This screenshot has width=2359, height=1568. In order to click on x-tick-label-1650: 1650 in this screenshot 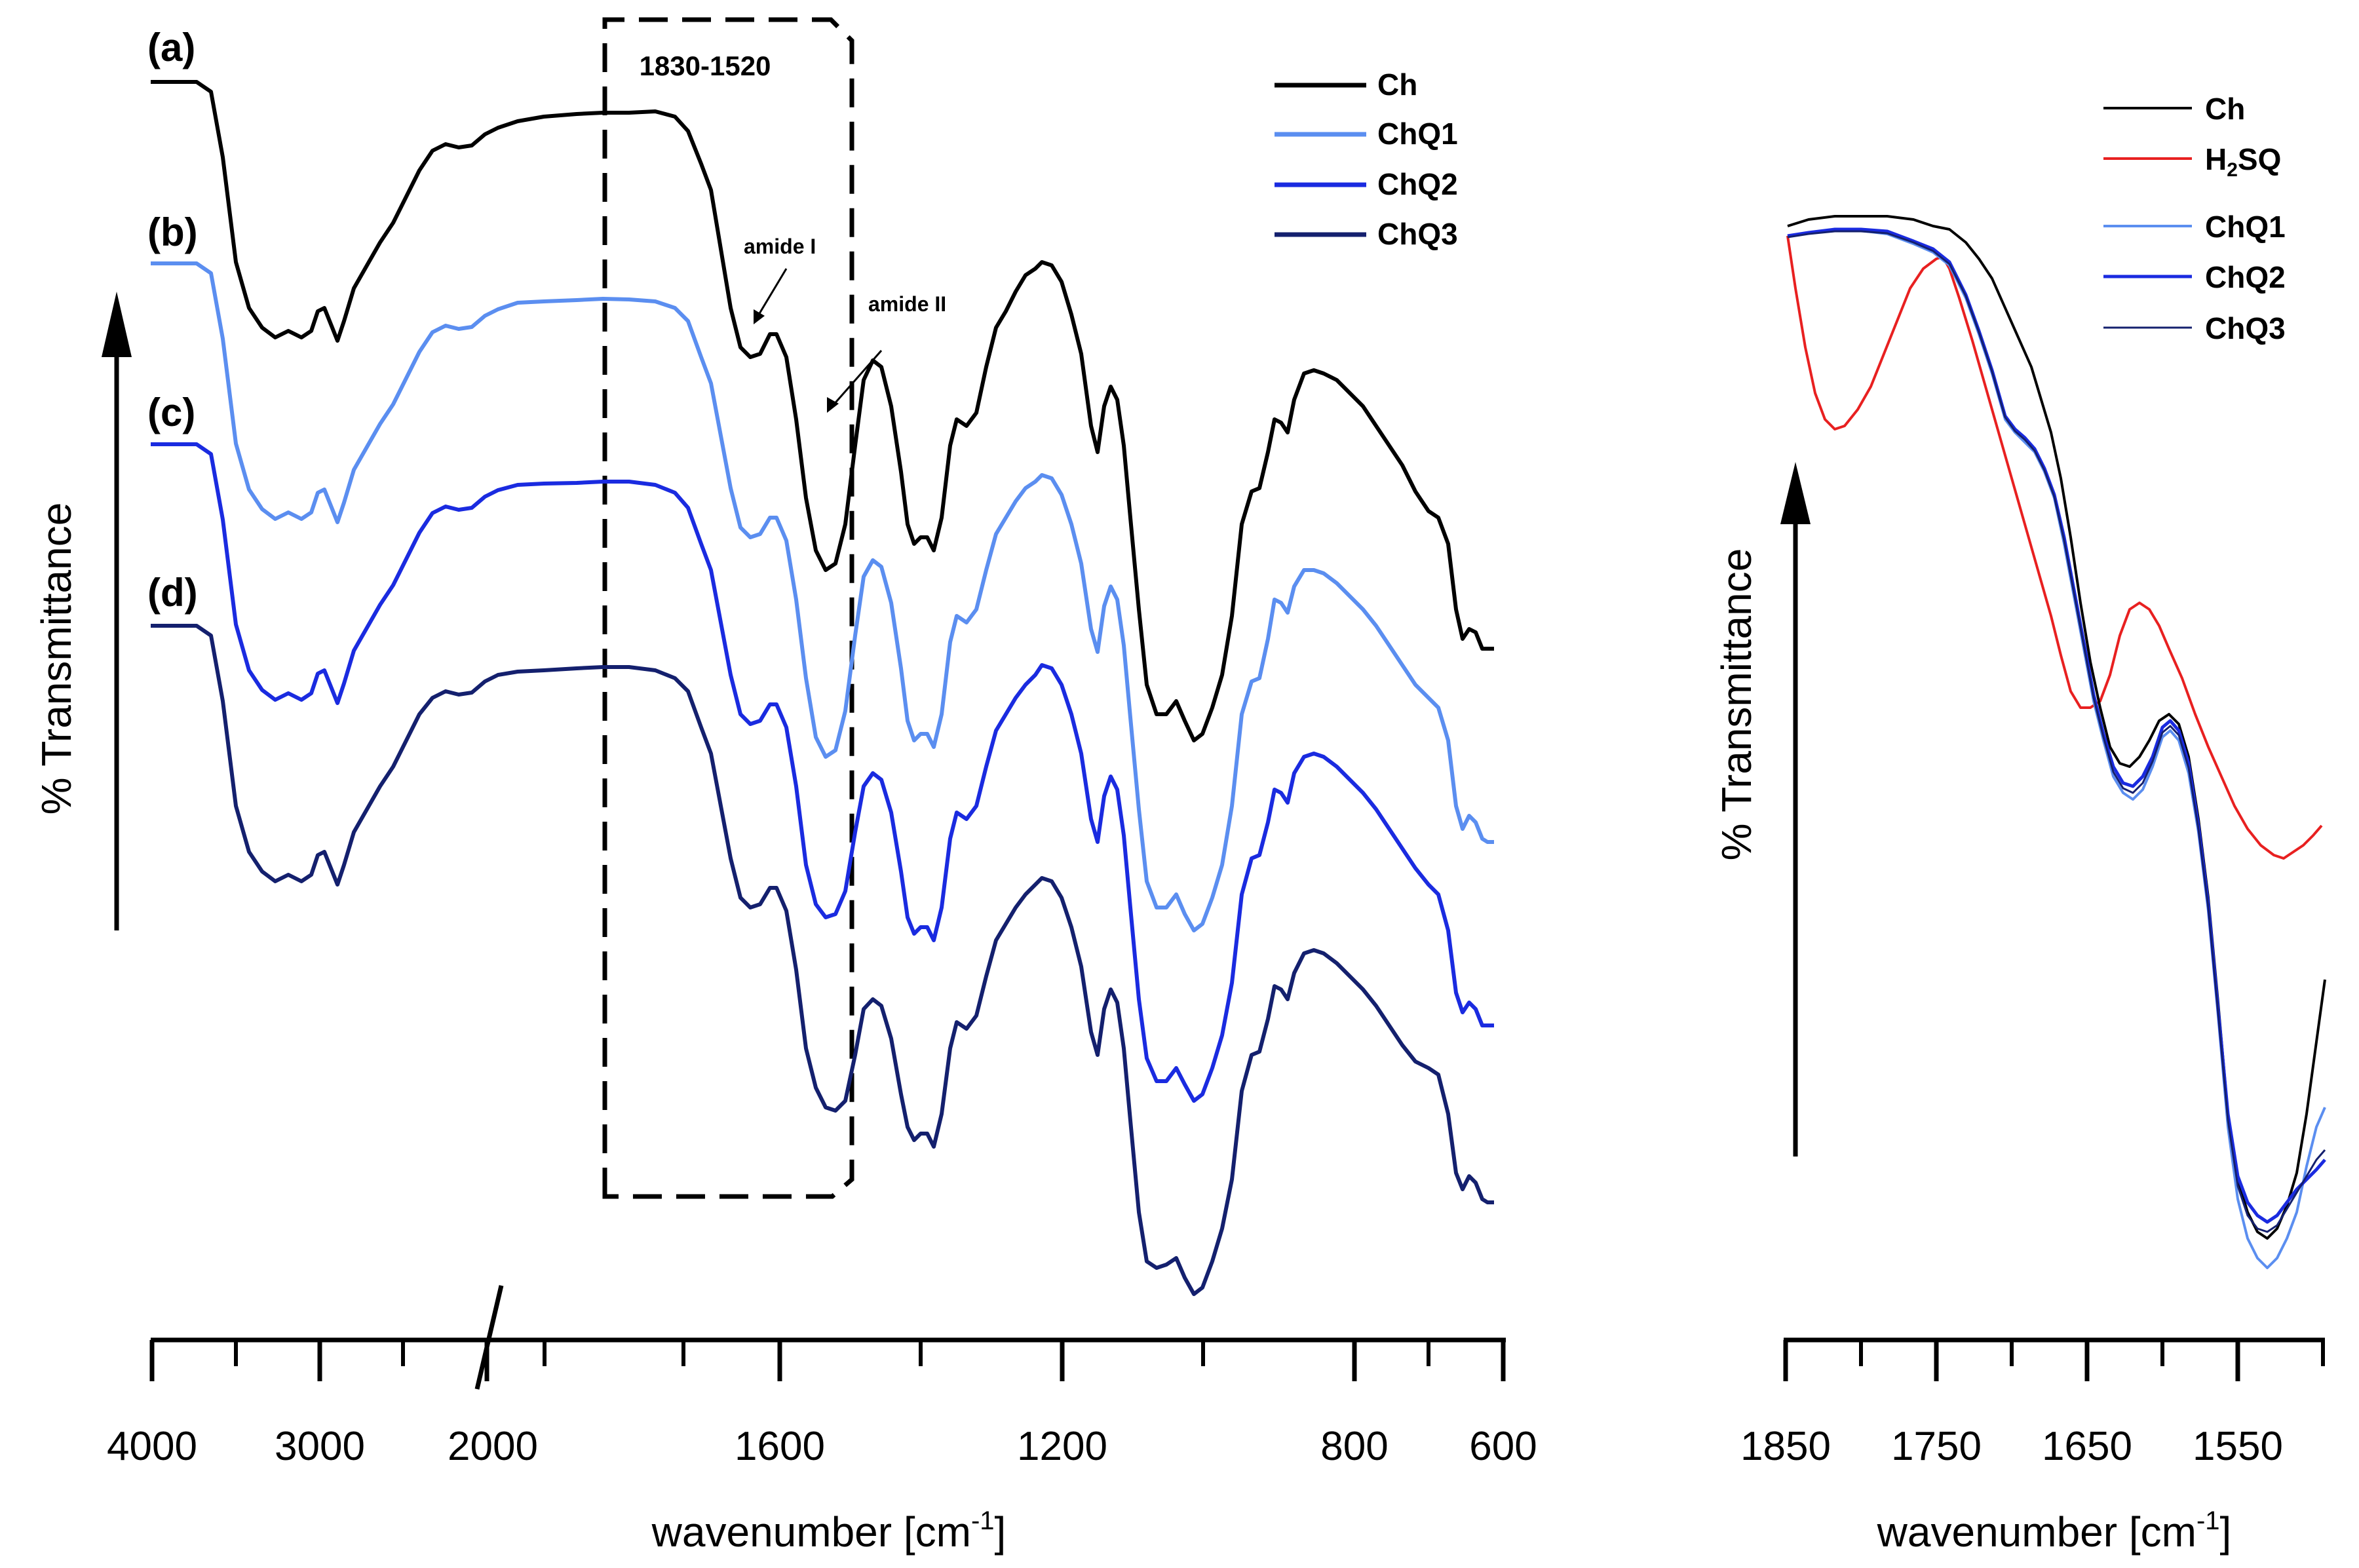, I will do `click(2087, 1446)`.